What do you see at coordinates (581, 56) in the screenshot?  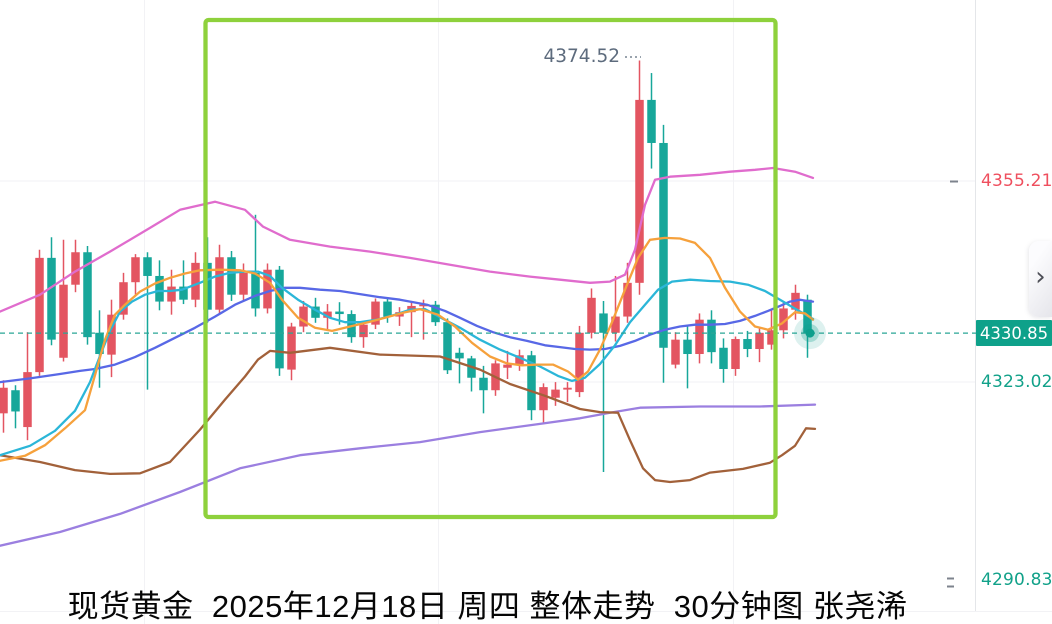 I see `session-high-annotation: 4374.52` at bounding box center [581, 56].